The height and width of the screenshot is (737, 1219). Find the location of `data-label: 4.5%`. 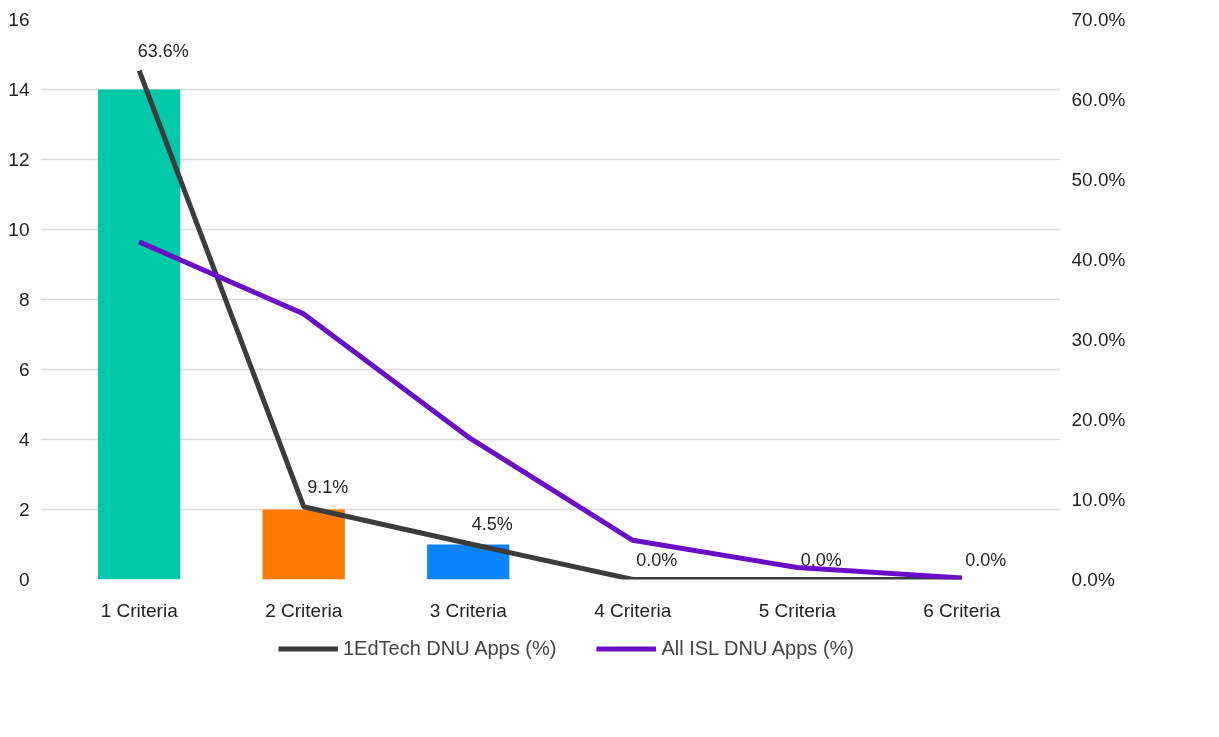

data-label: 4.5% is located at coordinates (492, 523).